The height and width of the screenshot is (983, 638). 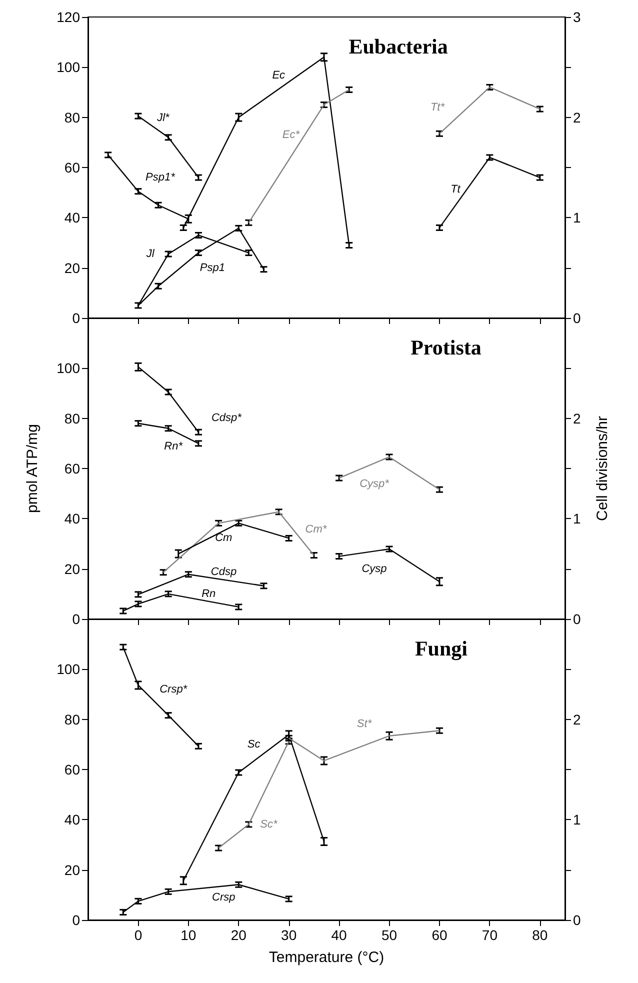 What do you see at coordinates (224, 898) in the screenshot?
I see `series-label: Crsp` at bounding box center [224, 898].